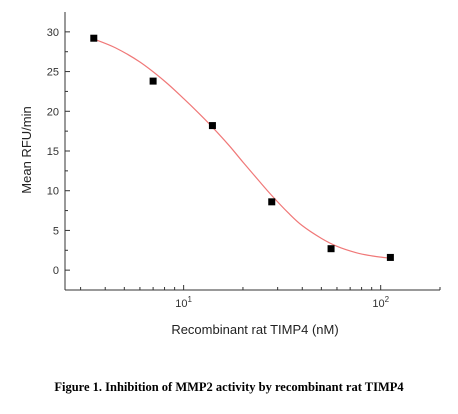 The image size is (458, 414). What do you see at coordinates (56, 231) in the screenshot?
I see `y-tick-label: 5` at bounding box center [56, 231].